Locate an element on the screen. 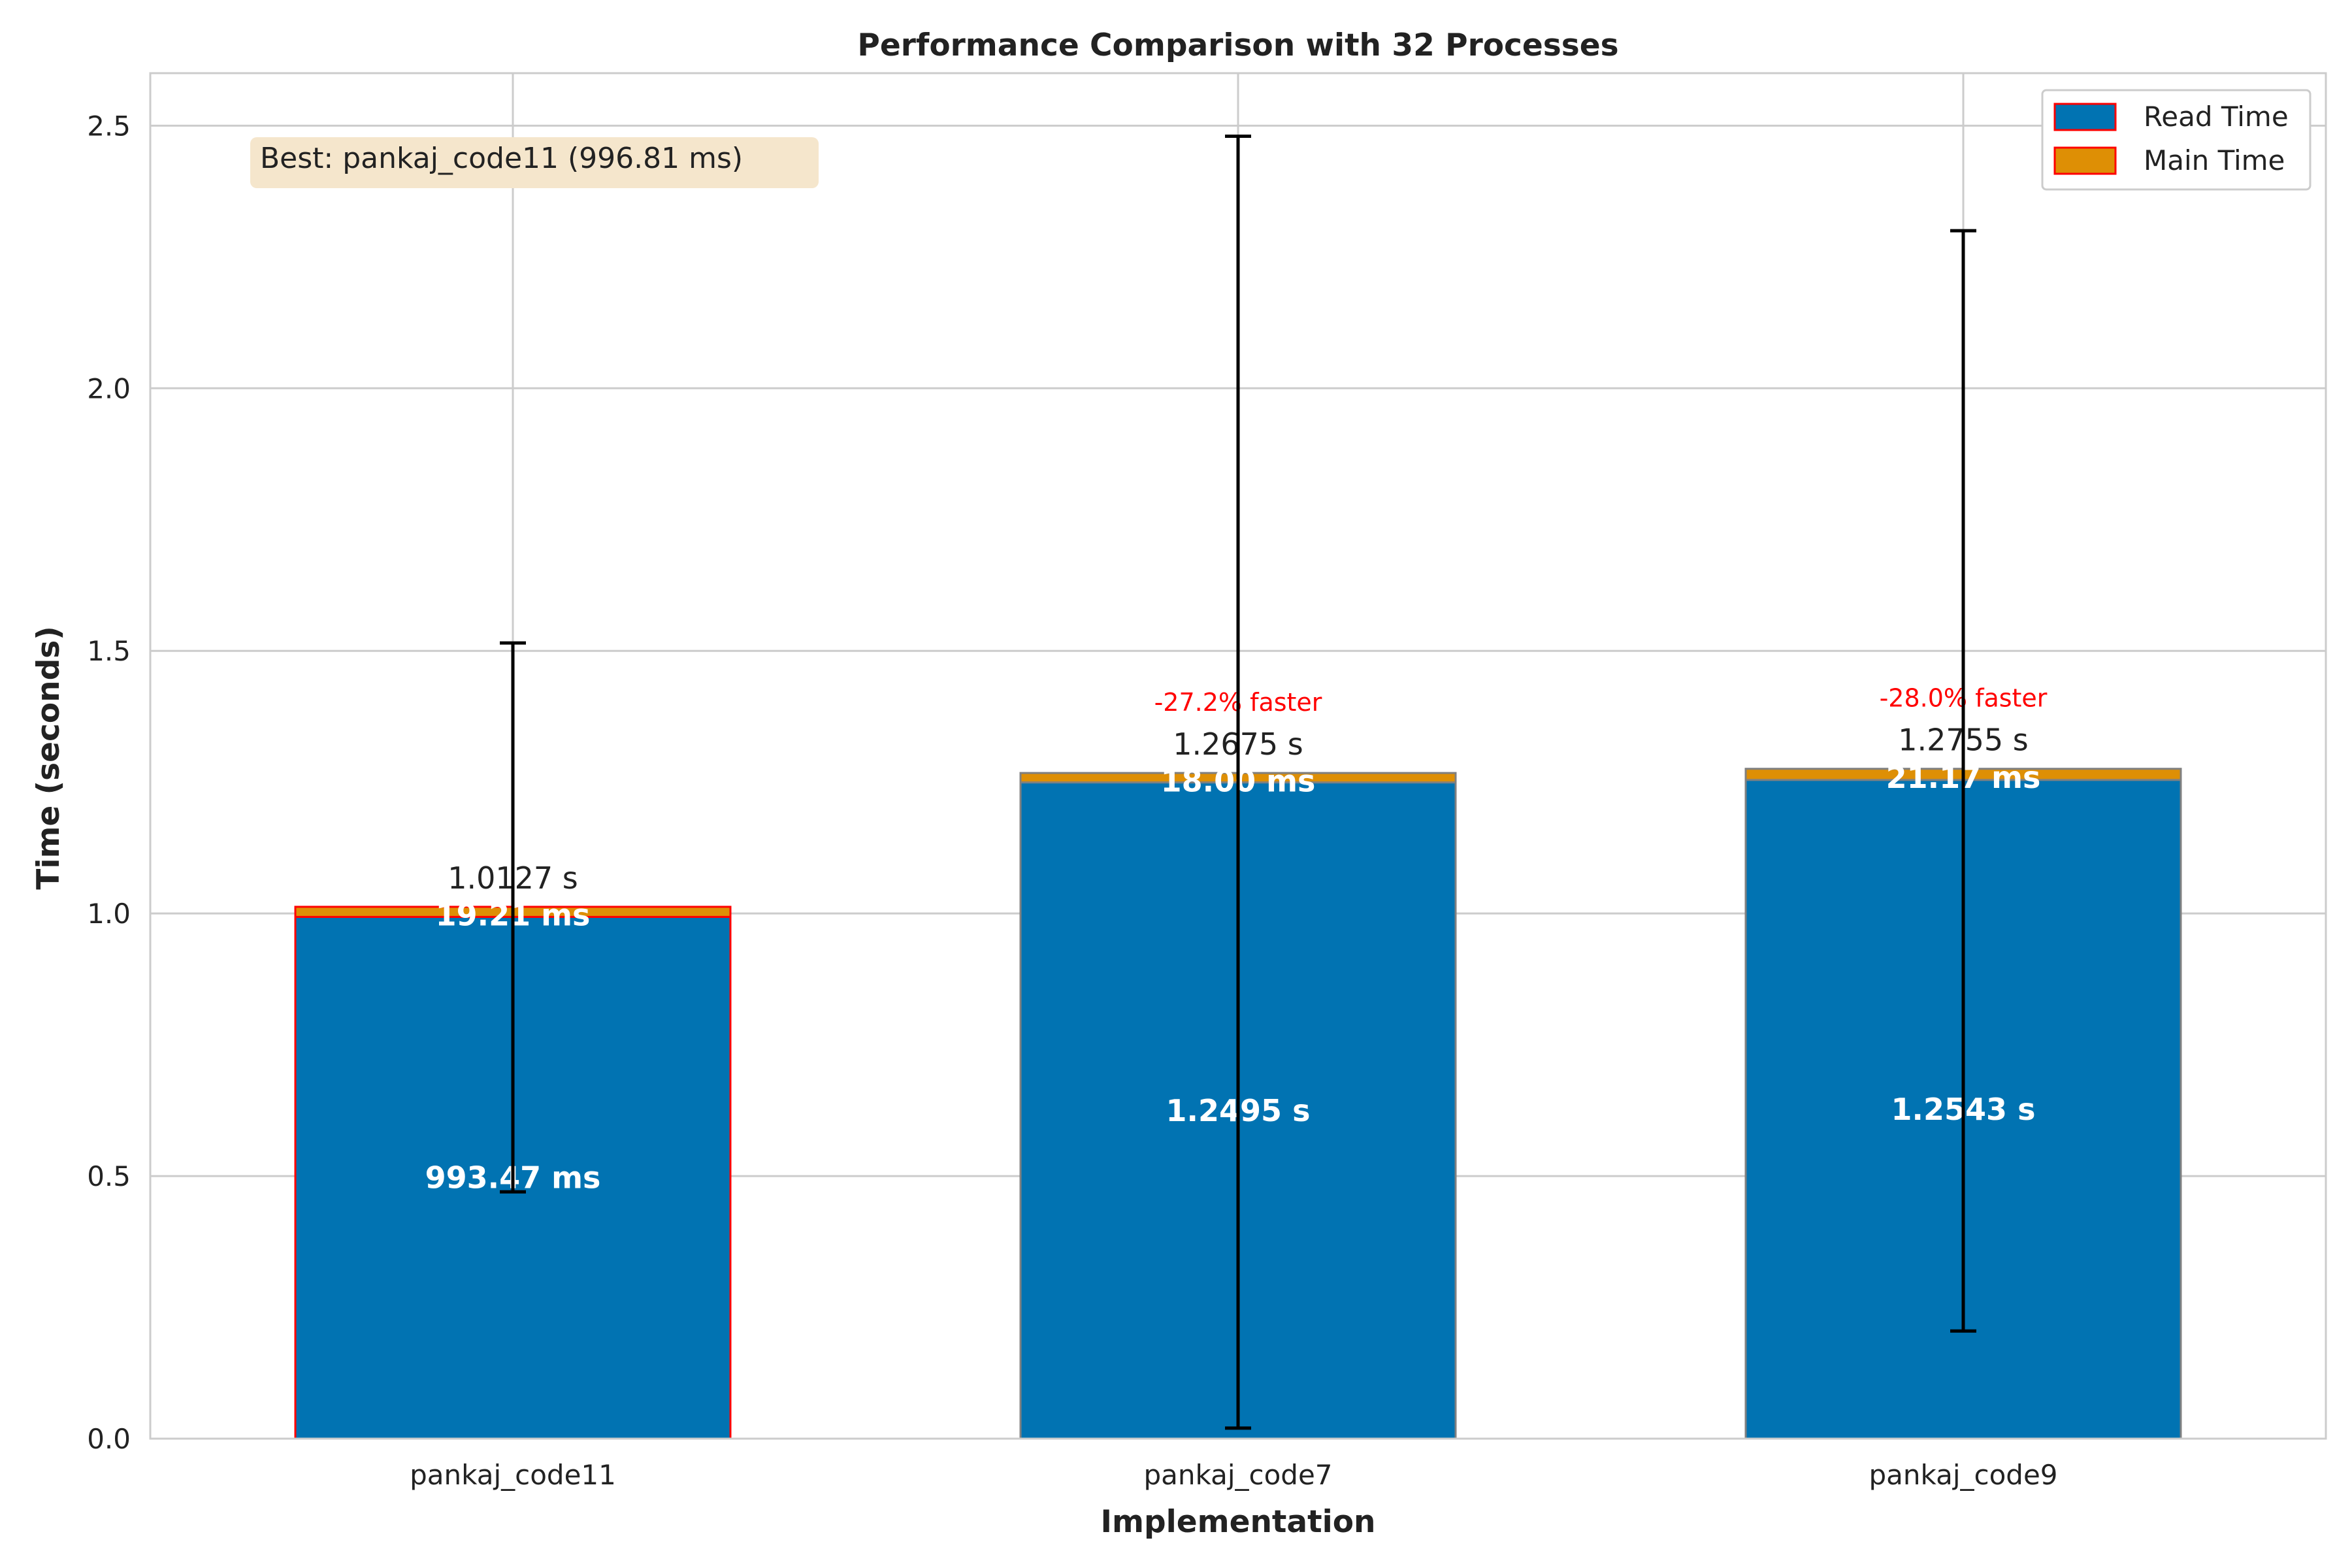  chart-title: Performance Comparison with 32 Processes is located at coordinates (1237, 45).